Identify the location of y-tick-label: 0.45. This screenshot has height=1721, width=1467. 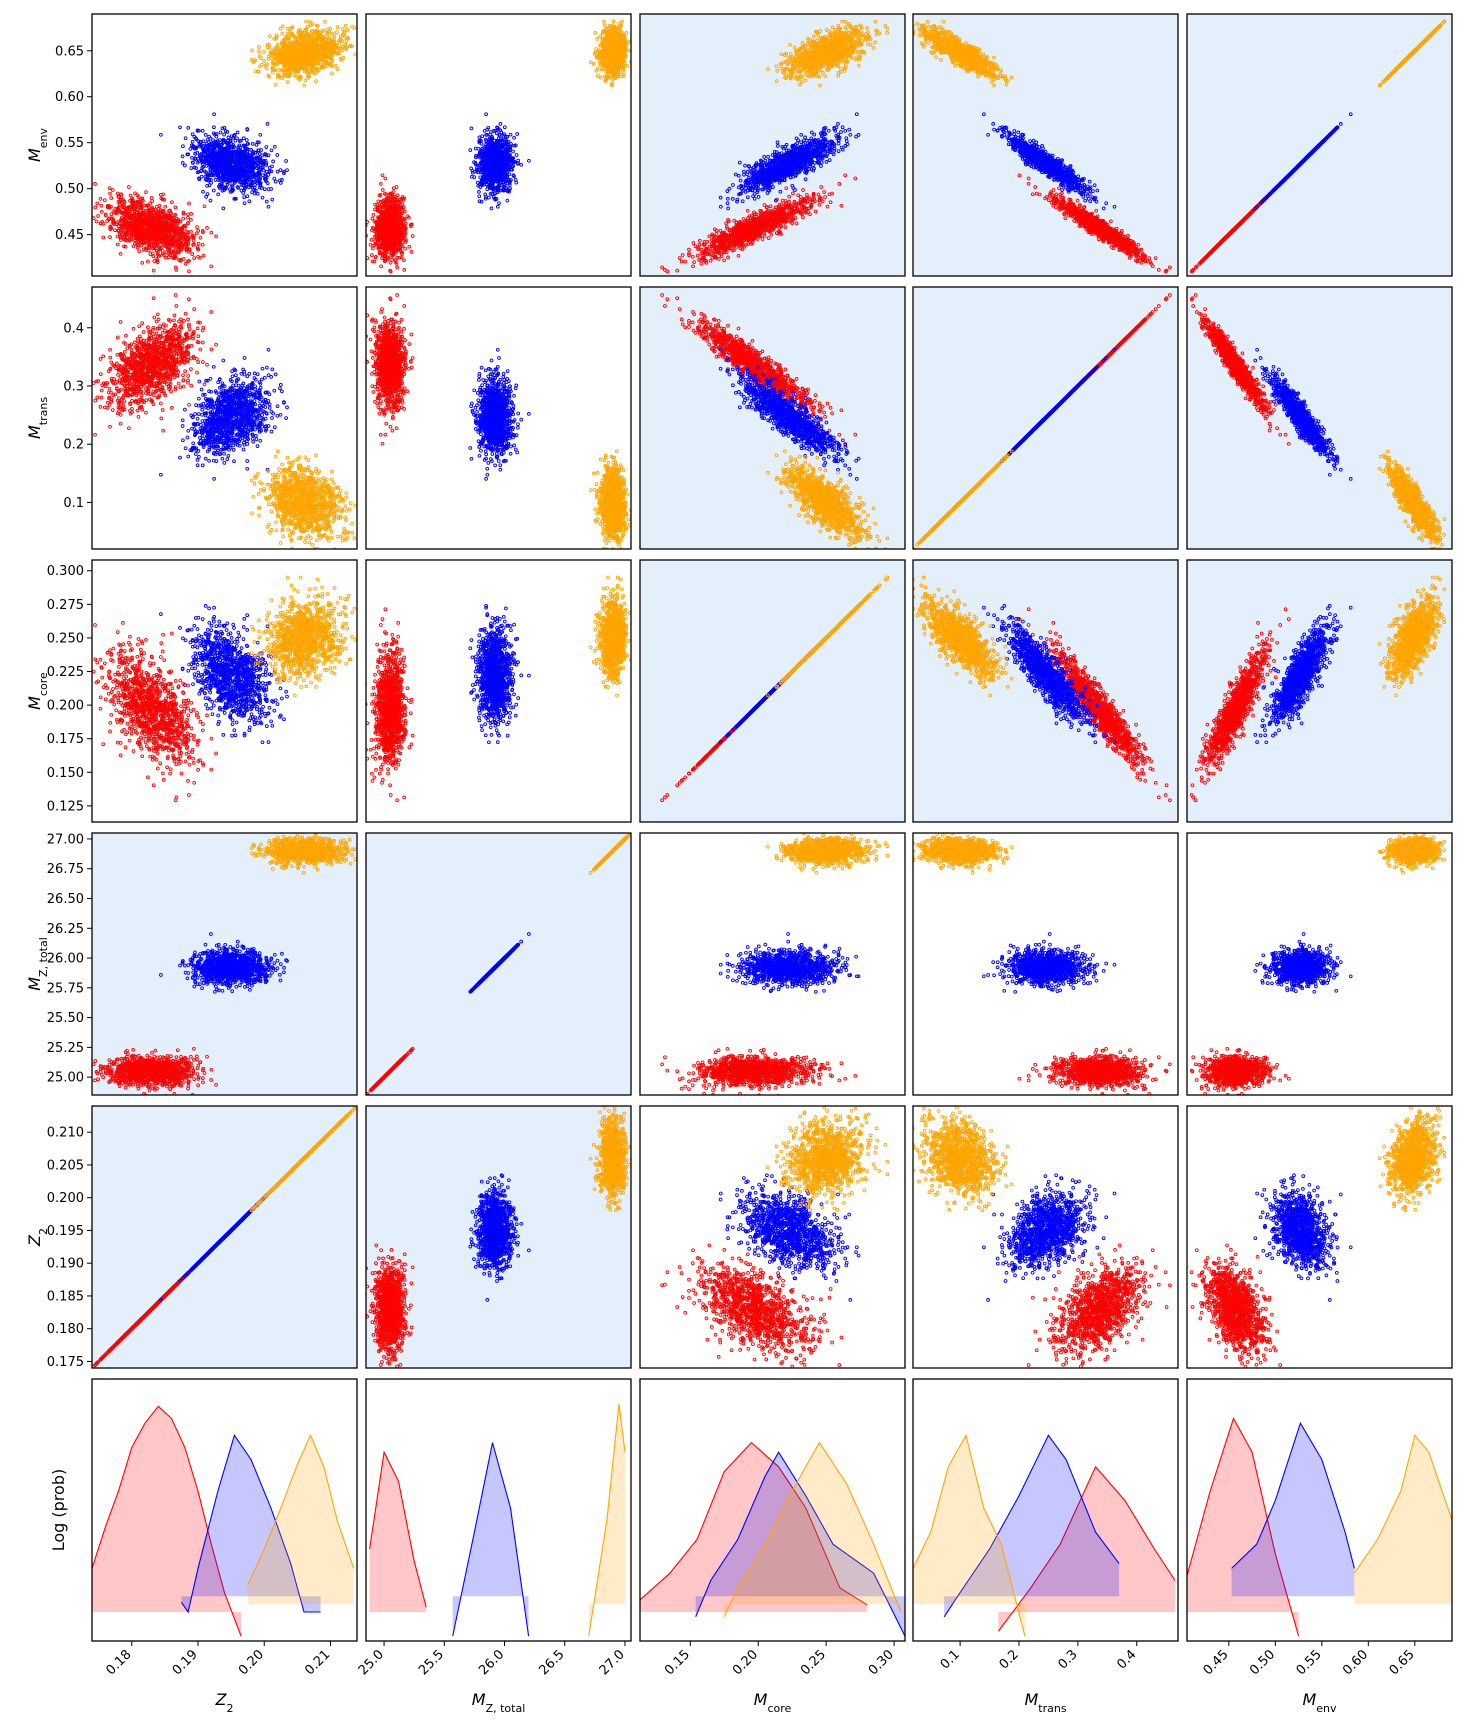
(69, 235).